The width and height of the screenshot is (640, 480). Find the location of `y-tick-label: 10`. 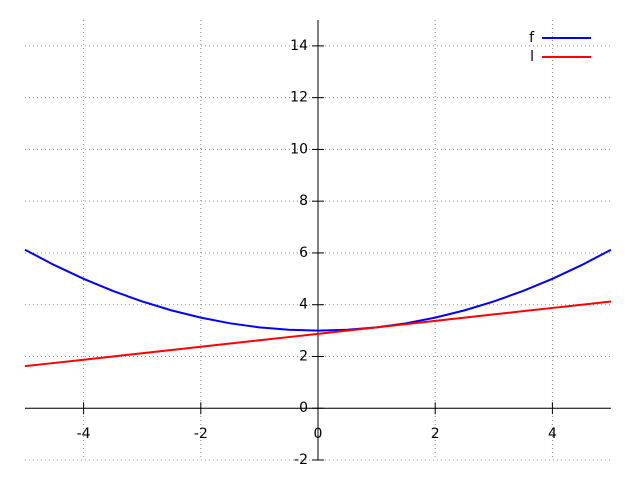

y-tick-label: 10 is located at coordinates (299, 149).